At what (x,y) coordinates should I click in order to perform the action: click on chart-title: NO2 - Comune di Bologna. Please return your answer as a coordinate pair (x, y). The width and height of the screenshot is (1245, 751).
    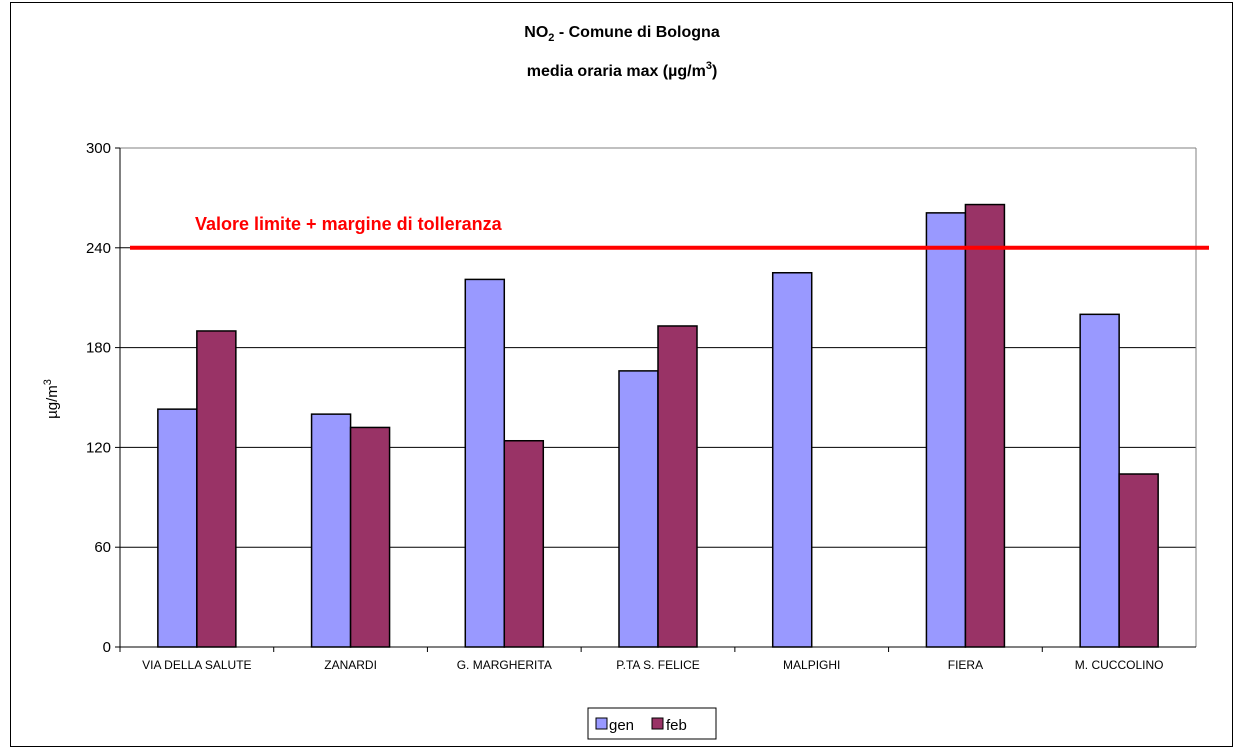
    Looking at the image, I should click on (622, 34).